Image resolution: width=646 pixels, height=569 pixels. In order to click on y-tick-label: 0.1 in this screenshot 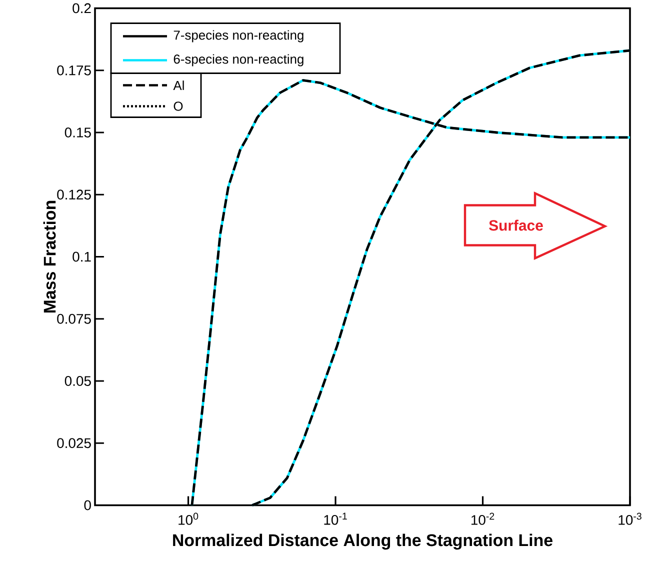, I will do `click(81, 257)`.